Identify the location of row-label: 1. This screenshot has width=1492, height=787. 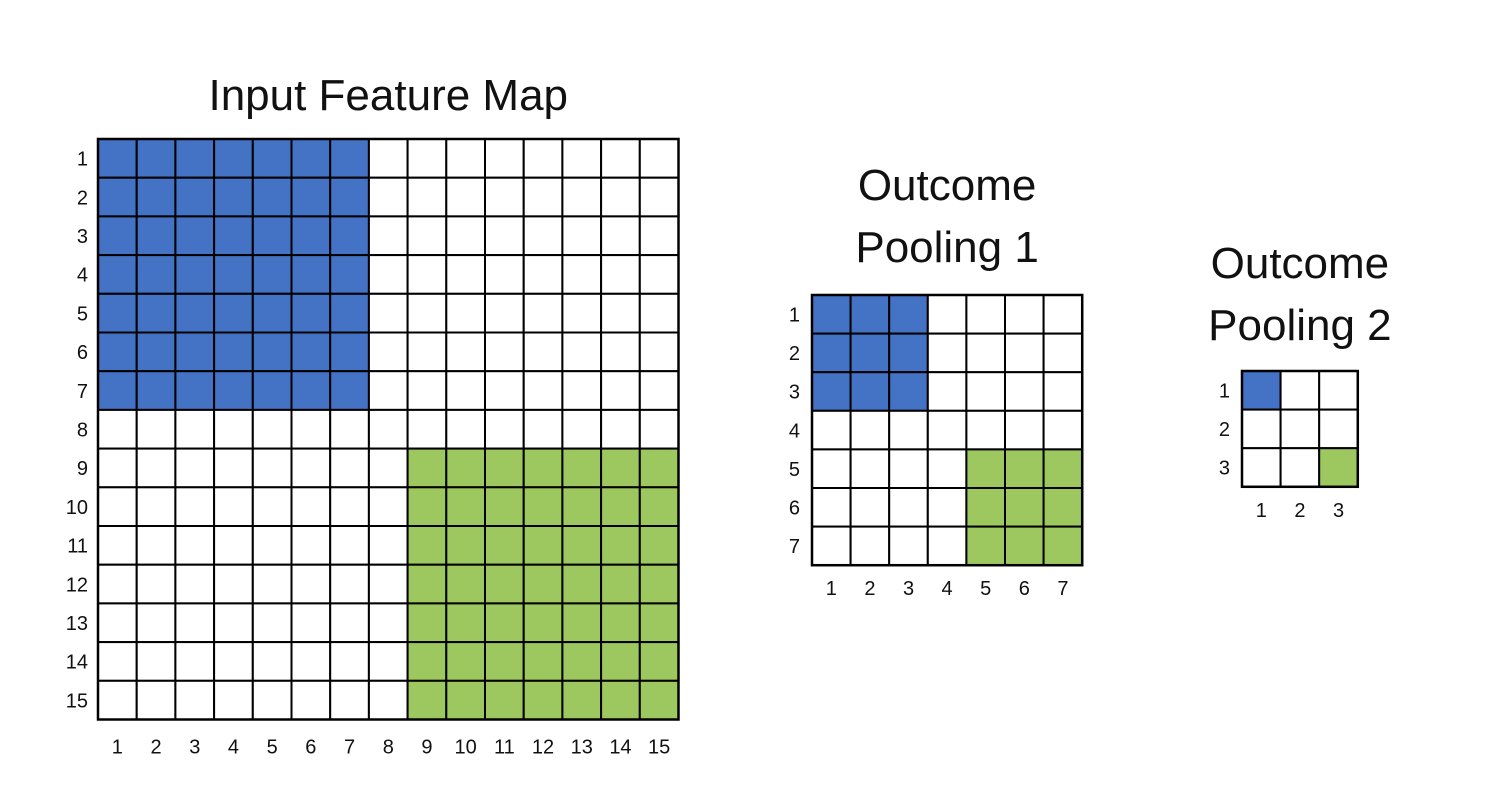
(794, 316).